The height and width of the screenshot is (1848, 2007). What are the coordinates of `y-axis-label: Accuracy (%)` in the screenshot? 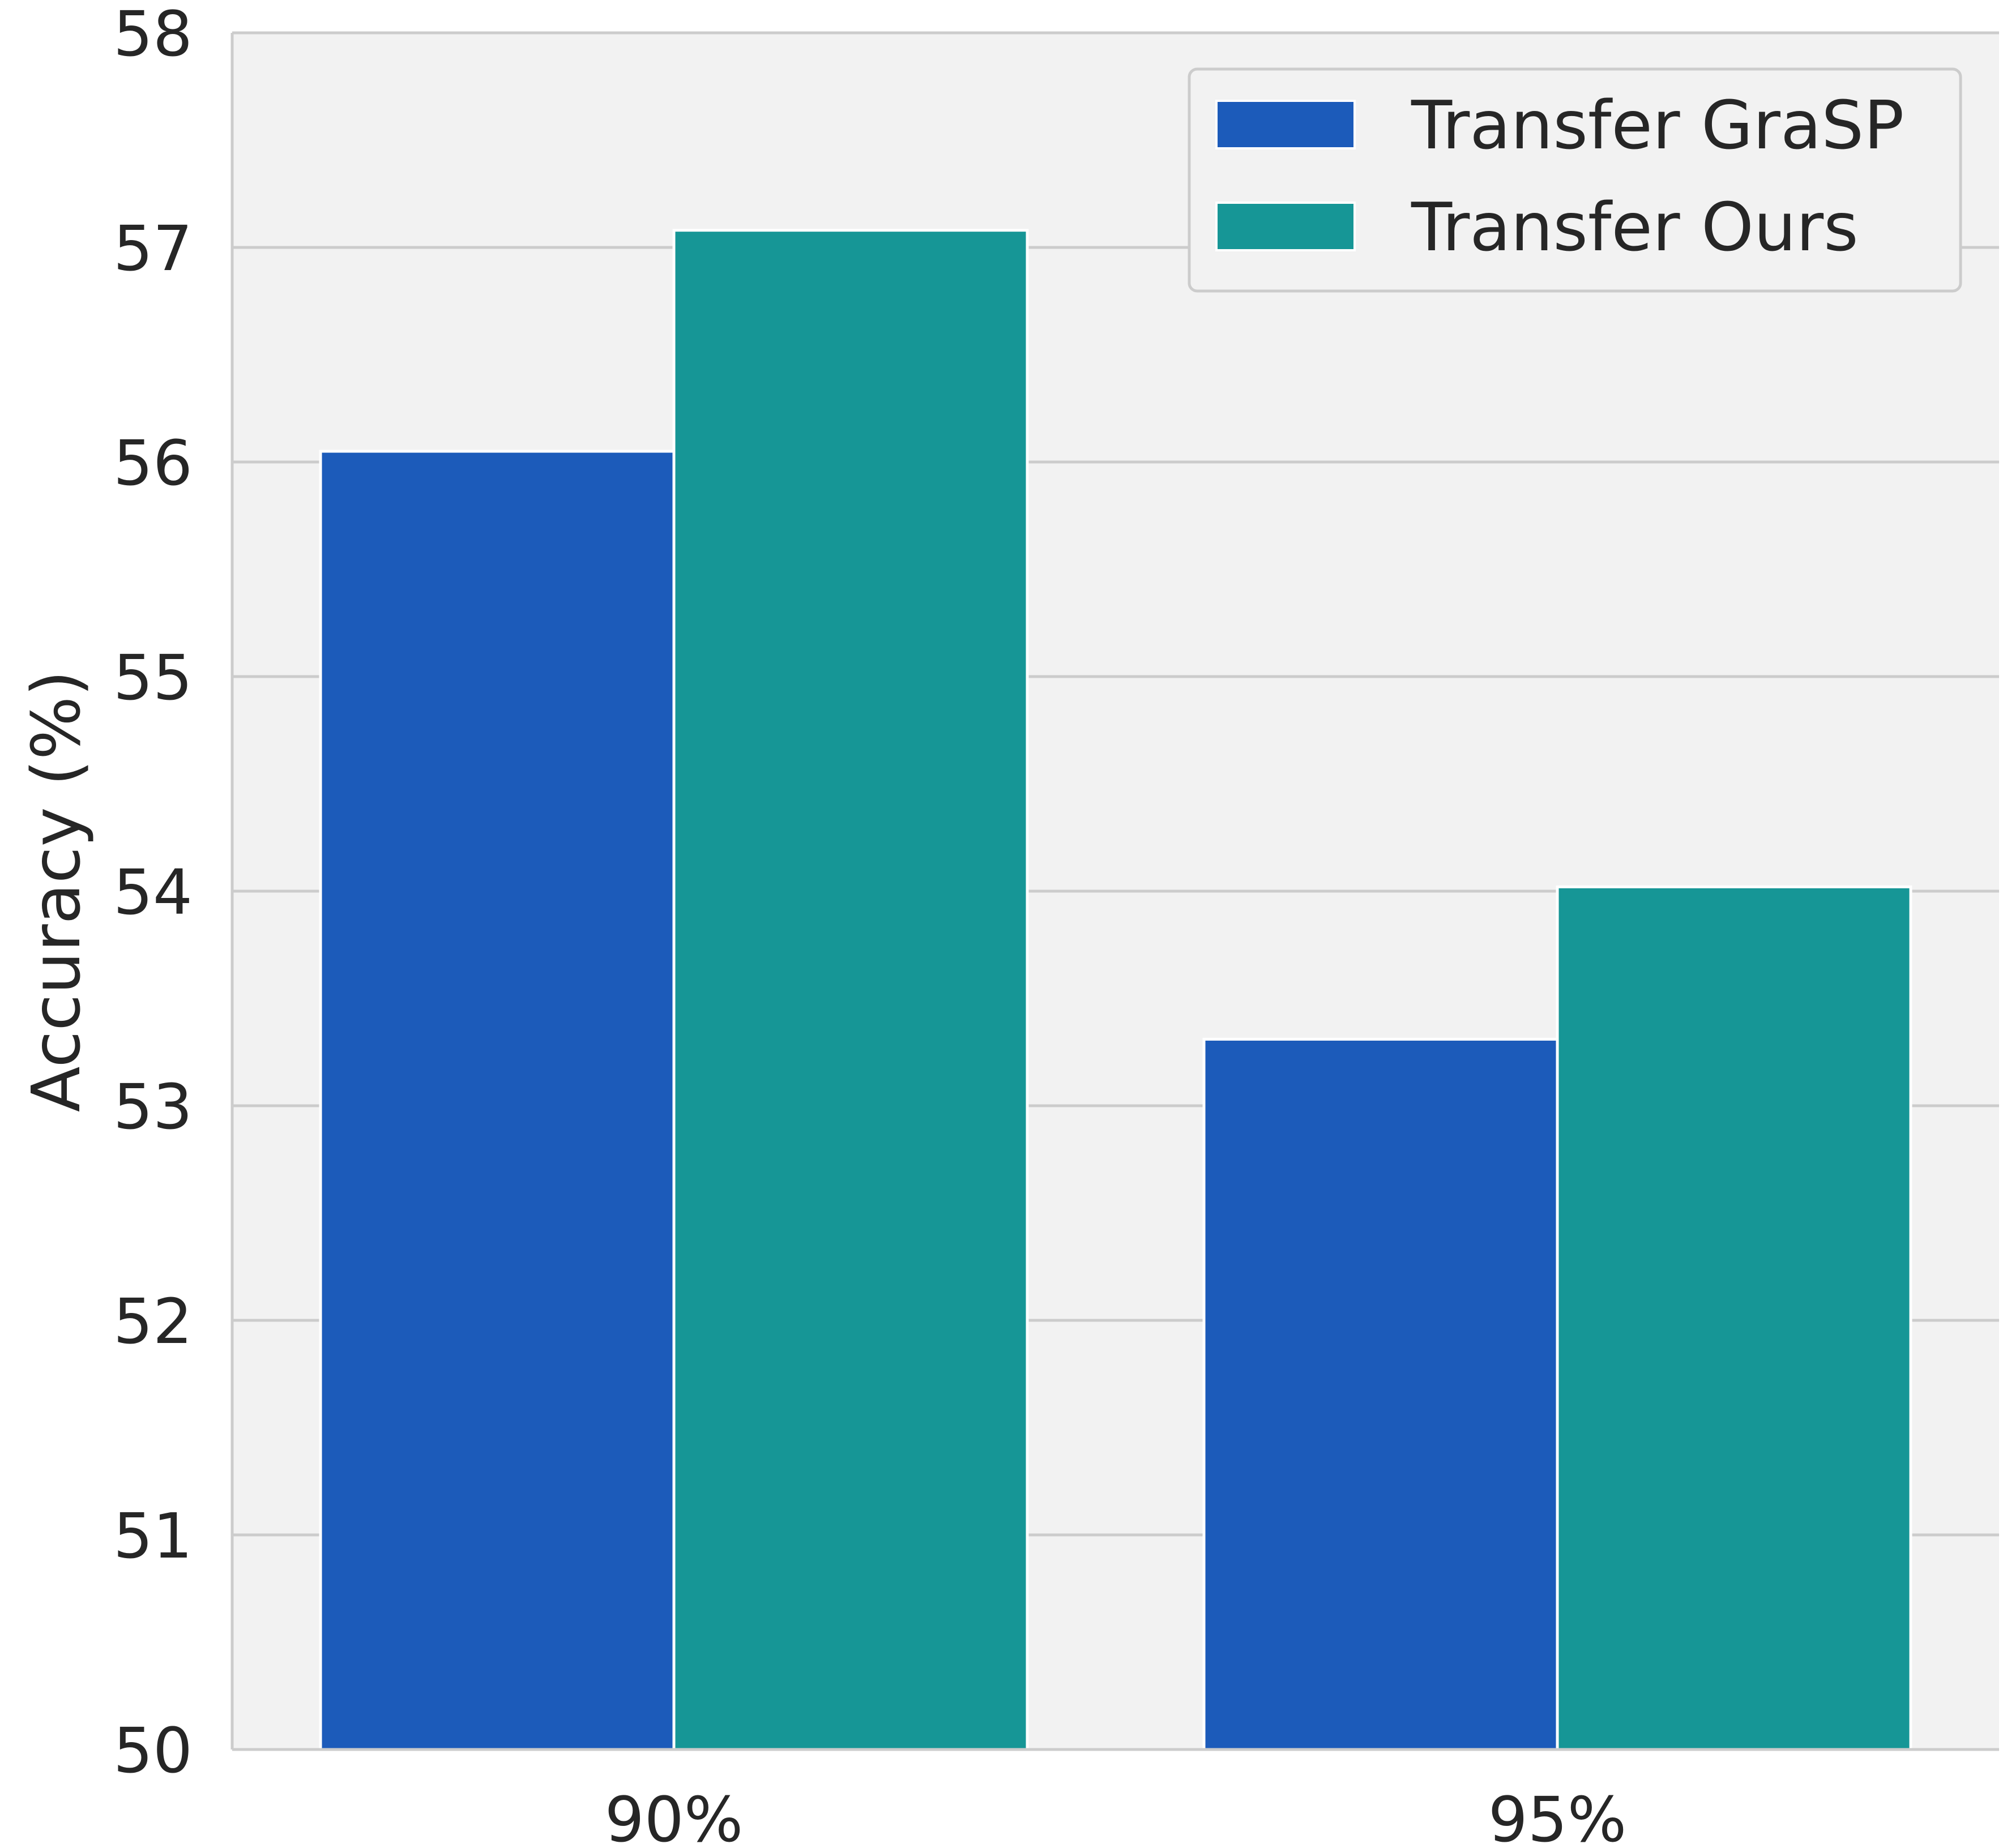 It's located at (56, 891).